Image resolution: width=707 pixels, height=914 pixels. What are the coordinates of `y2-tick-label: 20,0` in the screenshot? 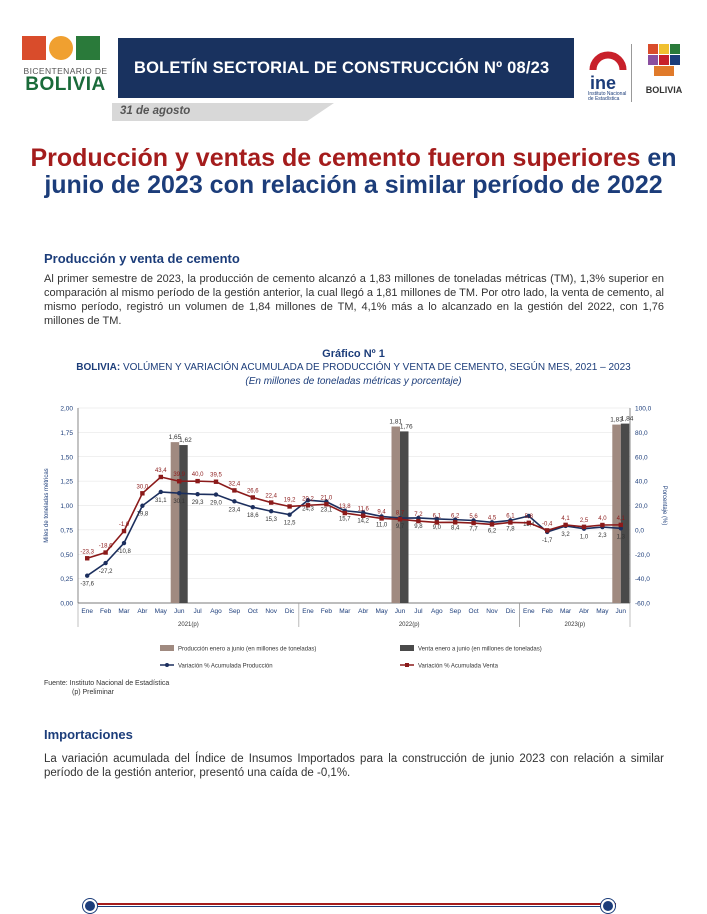 It's located at (641, 506).